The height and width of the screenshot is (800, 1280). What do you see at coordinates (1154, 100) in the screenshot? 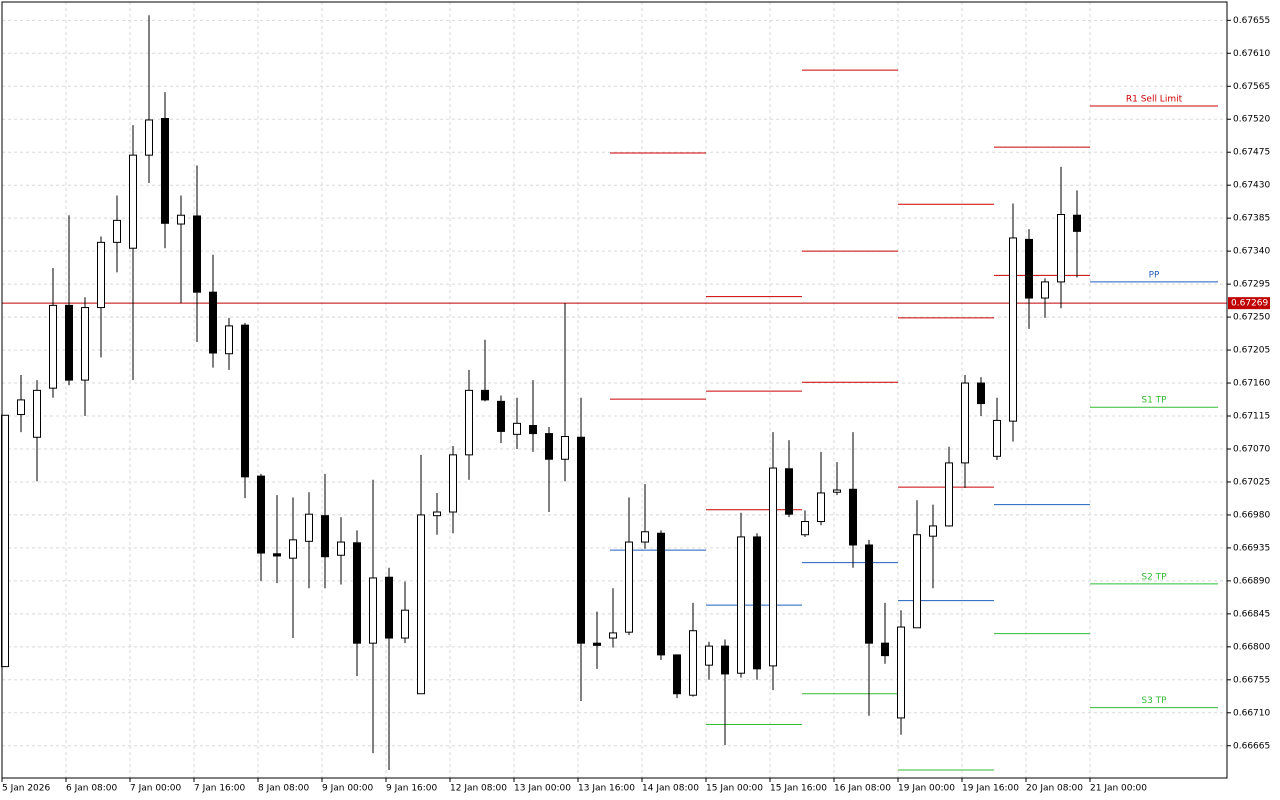
I see `level-label: R1 Sell Limit` at bounding box center [1154, 100].